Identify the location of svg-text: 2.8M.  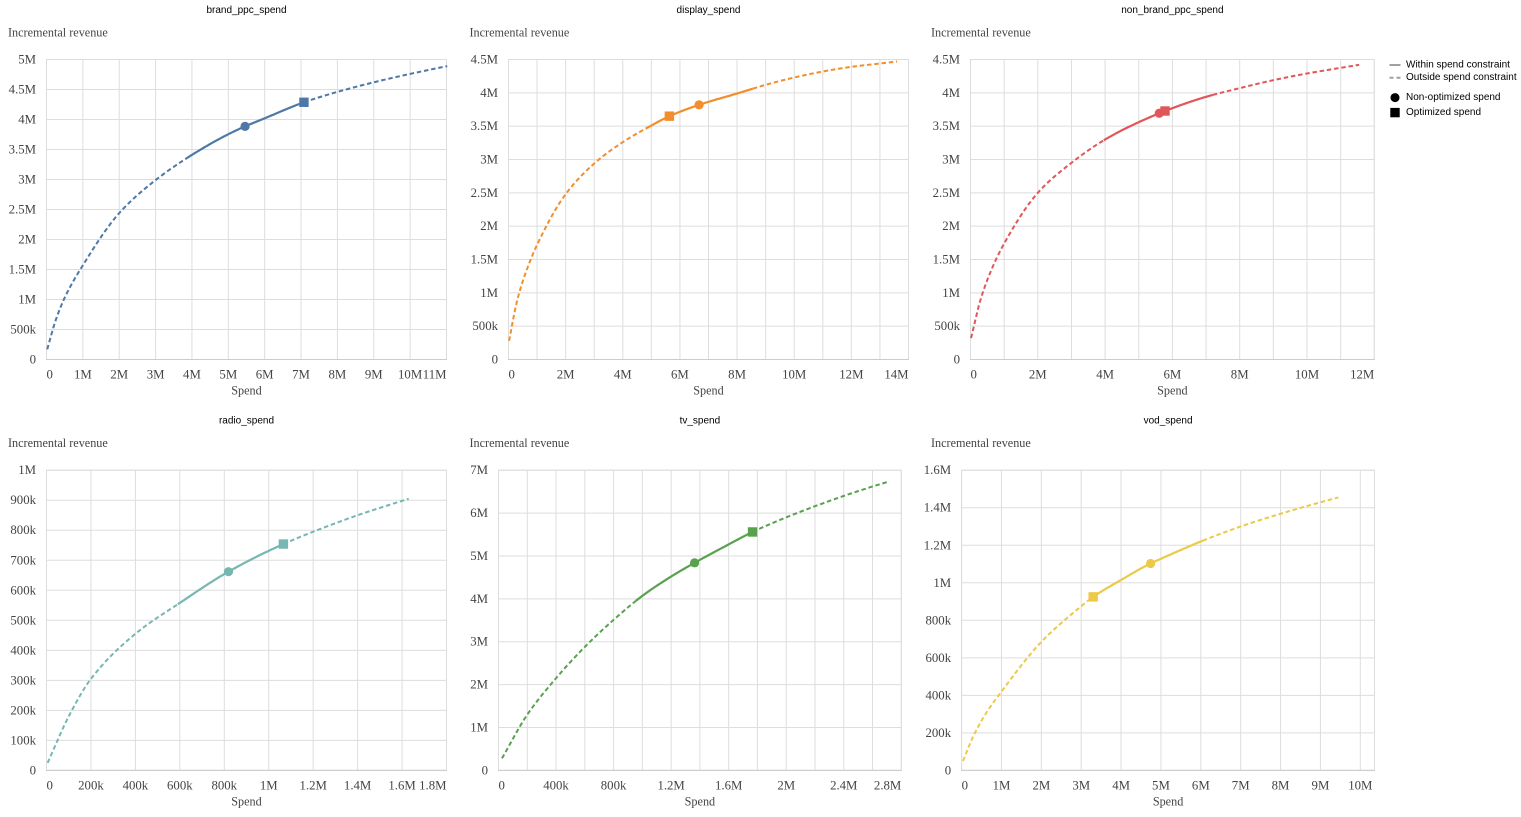
(887, 786).